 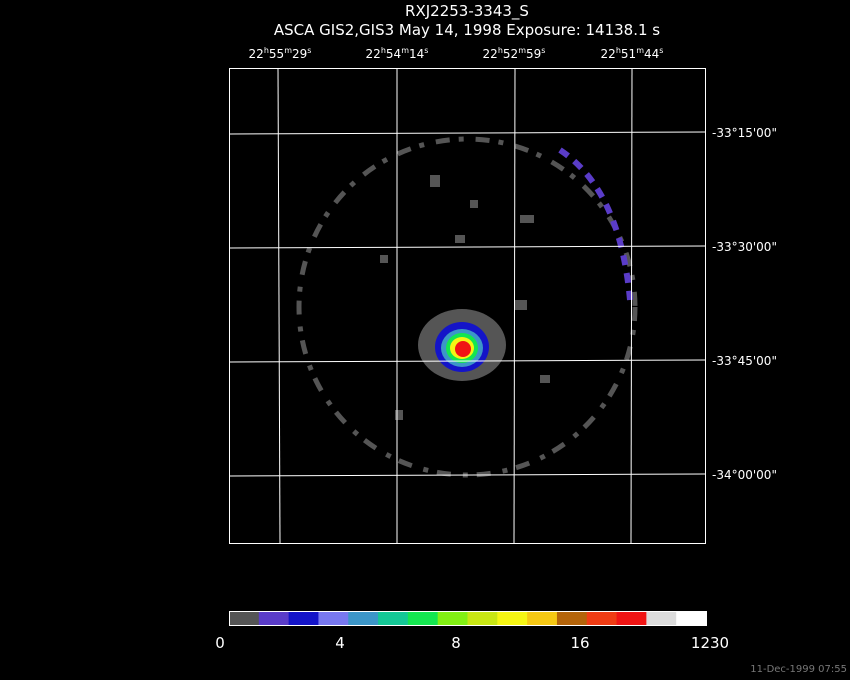 I want to click on ra-number: 44, so click(x=651, y=54).